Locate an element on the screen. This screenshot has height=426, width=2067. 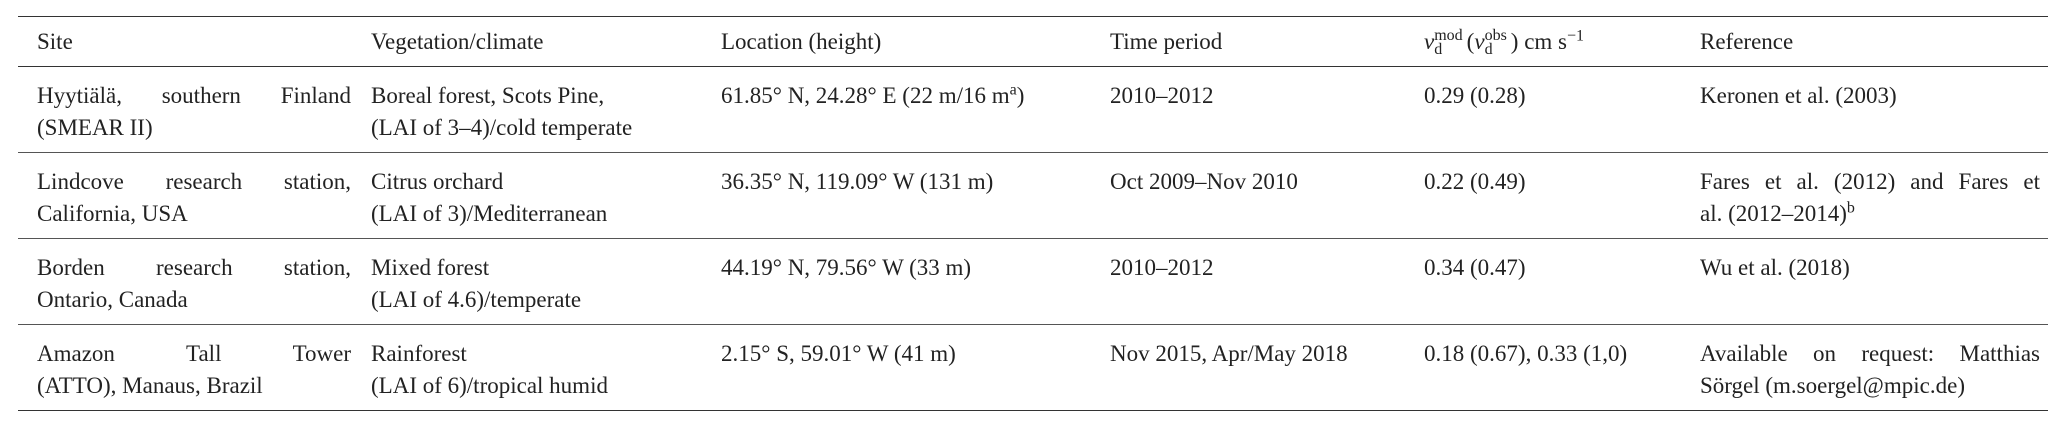
sub-sup: obs d is located at coordinates (1495, 43).